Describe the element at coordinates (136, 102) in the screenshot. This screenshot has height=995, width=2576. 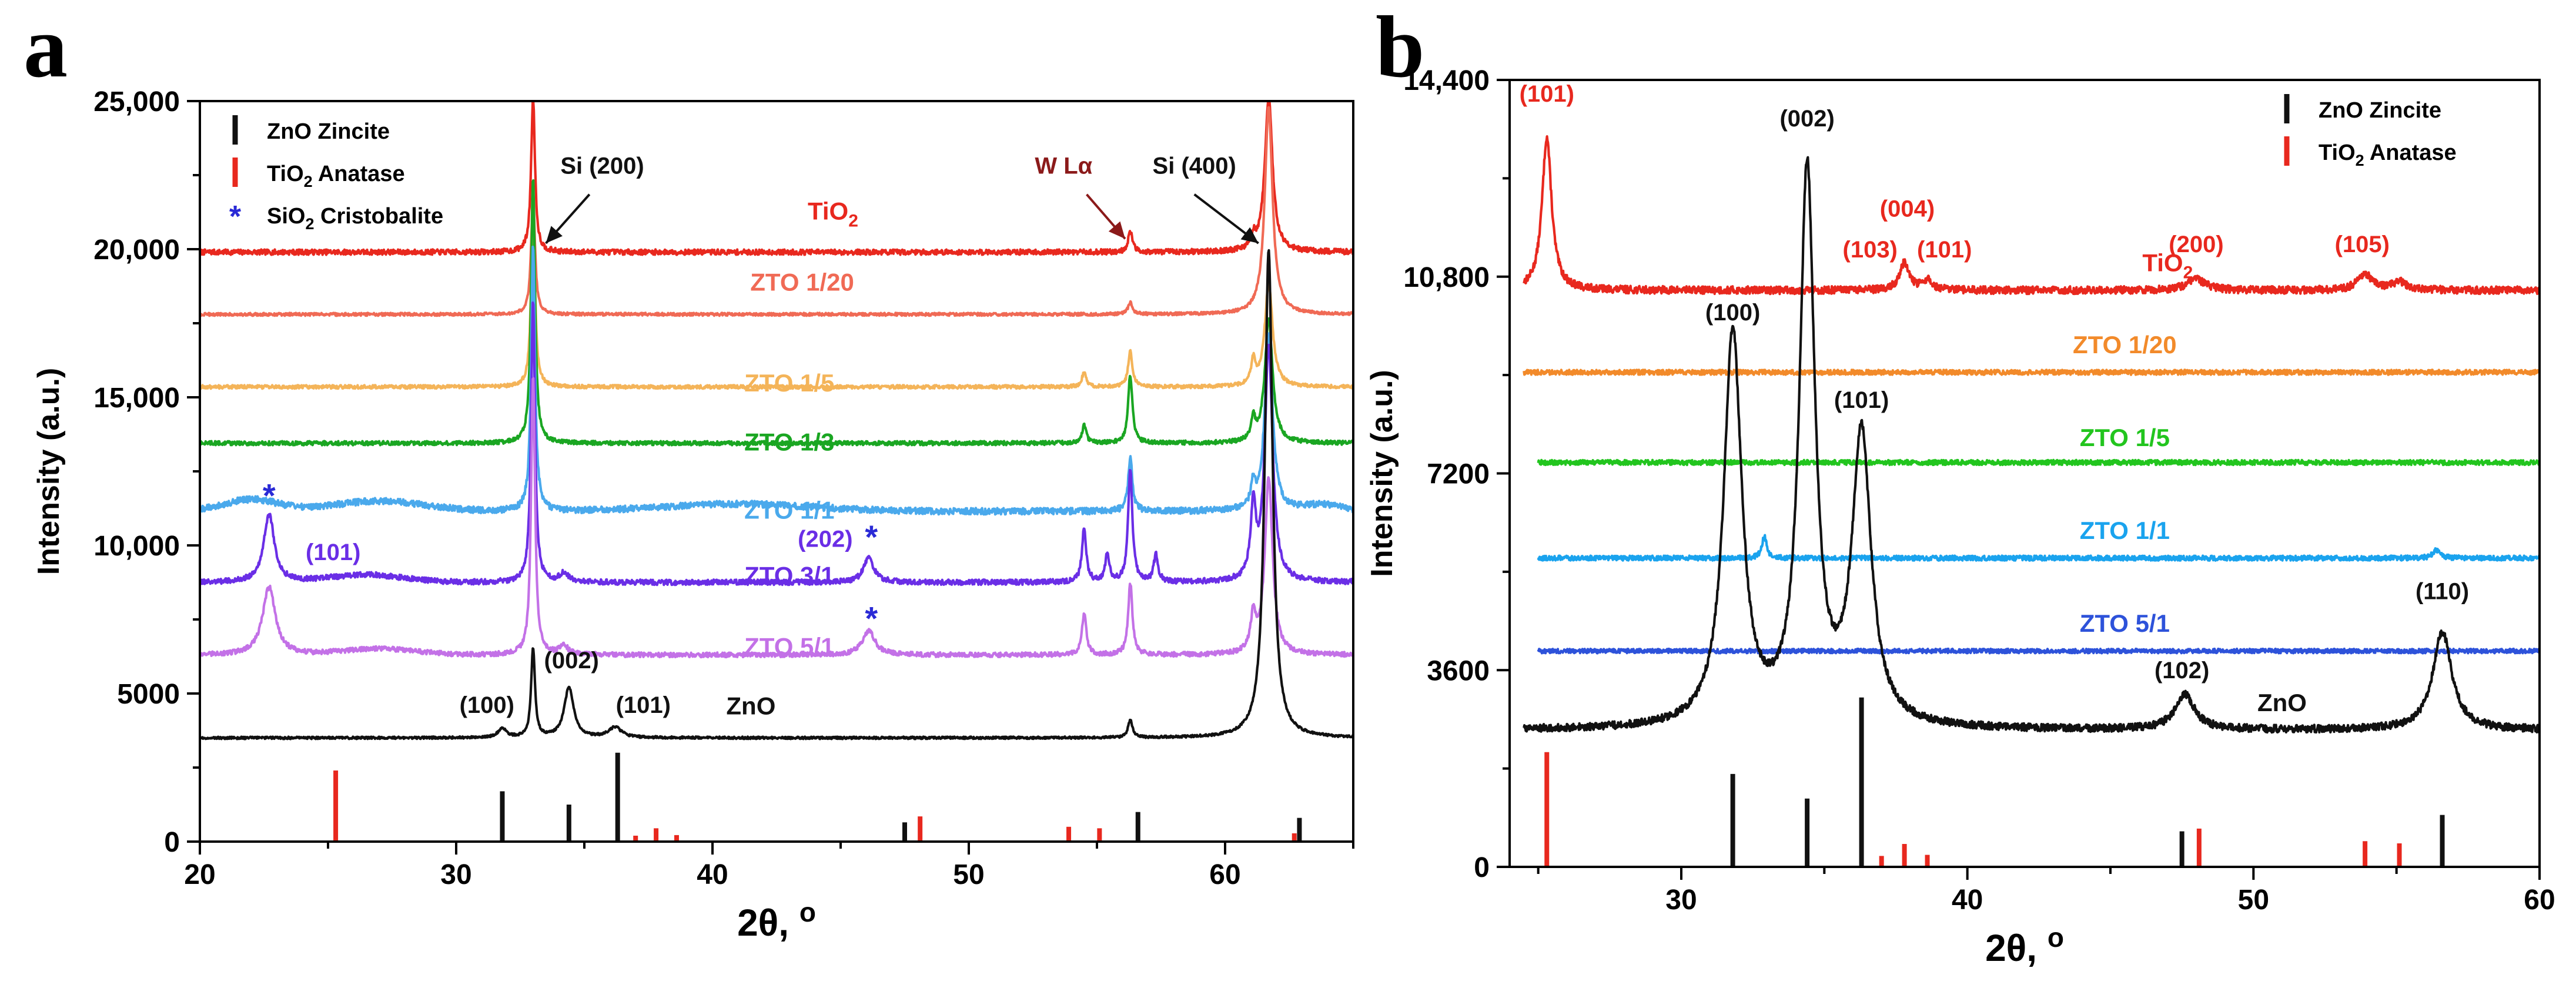
I see `y-tick-label: 25,000` at that location.